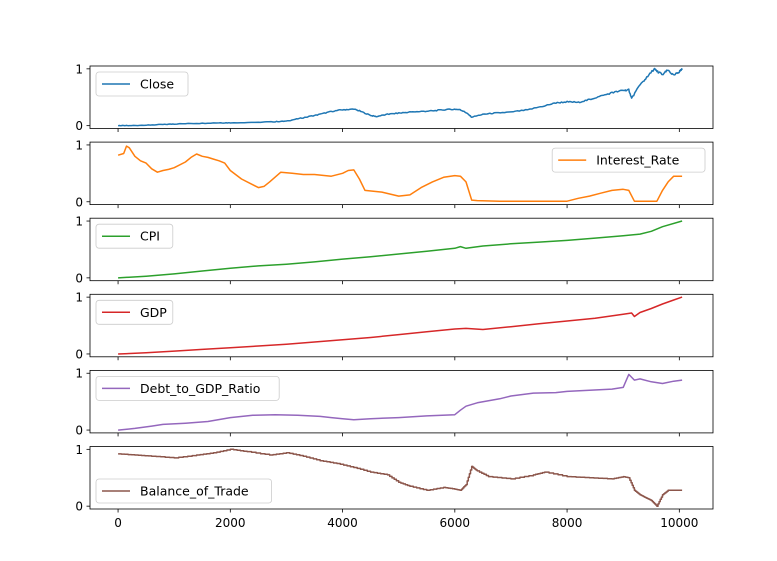  I want to click on legend: Interest_Rate, so click(628, 160).